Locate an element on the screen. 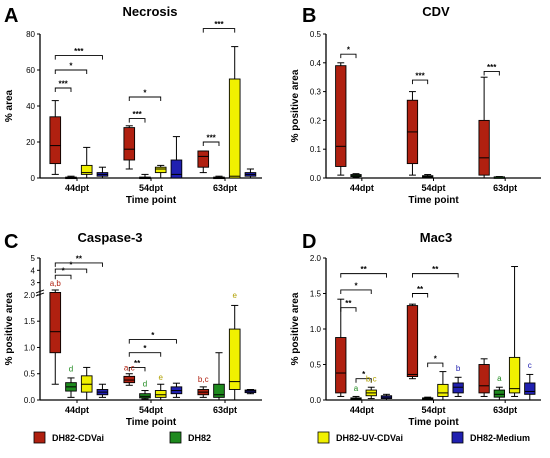  group-letter: c is located at coordinates (530, 365).